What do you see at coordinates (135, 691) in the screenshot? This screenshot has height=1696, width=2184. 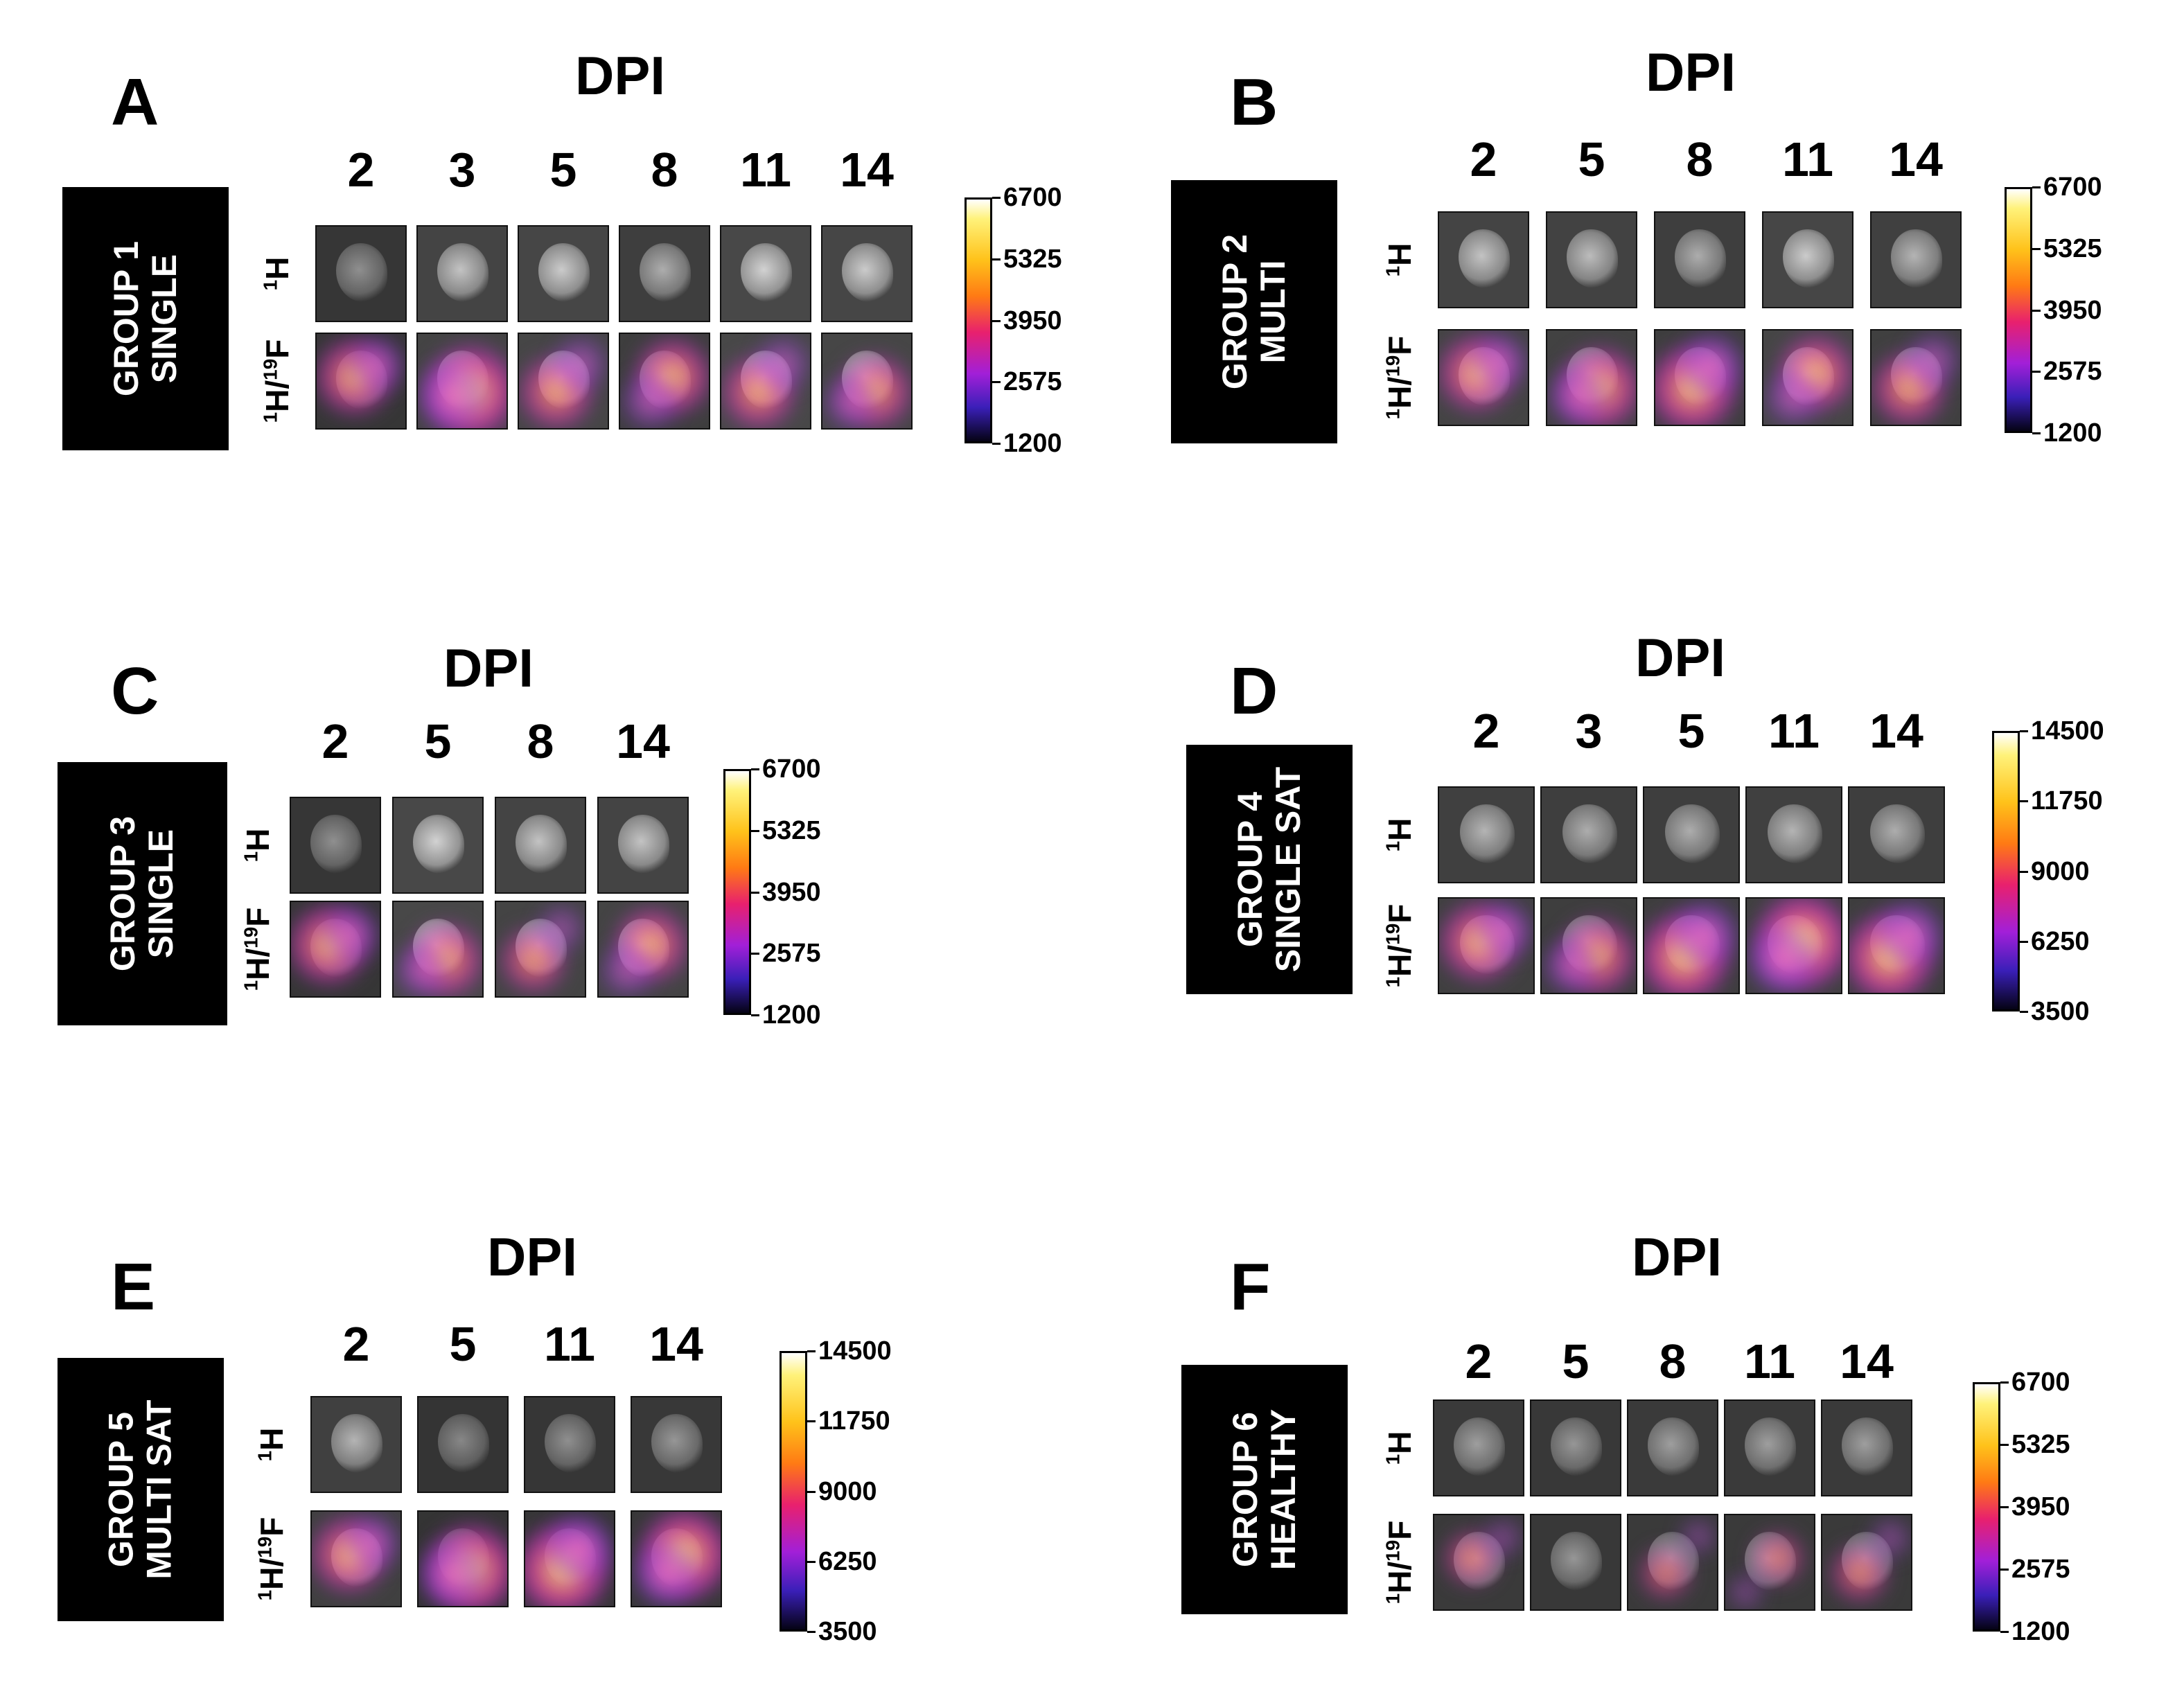 I see `panel-letter: C` at bounding box center [135, 691].